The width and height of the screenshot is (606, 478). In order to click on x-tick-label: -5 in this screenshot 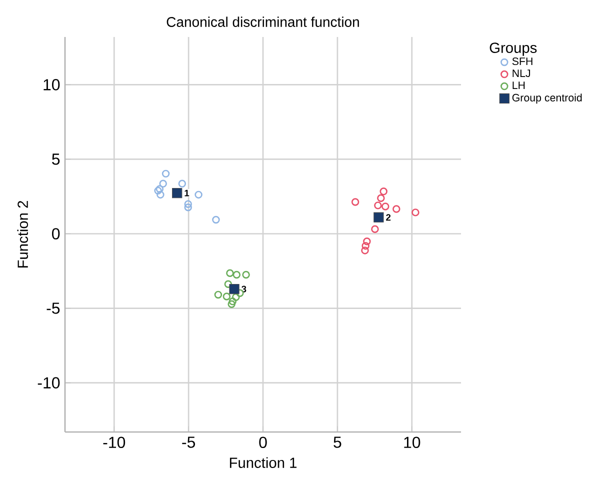, I will do `click(188, 442)`.